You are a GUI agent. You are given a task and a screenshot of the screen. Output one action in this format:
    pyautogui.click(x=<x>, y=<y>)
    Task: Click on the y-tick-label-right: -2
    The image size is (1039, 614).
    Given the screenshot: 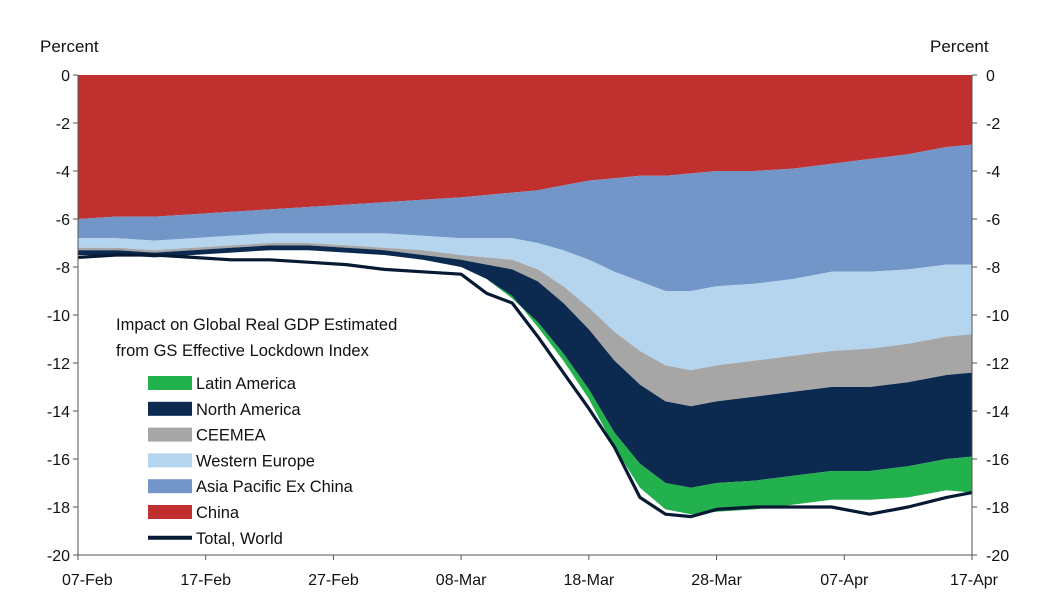 What is the action you would take?
    pyautogui.click(x=993, y=124)
    